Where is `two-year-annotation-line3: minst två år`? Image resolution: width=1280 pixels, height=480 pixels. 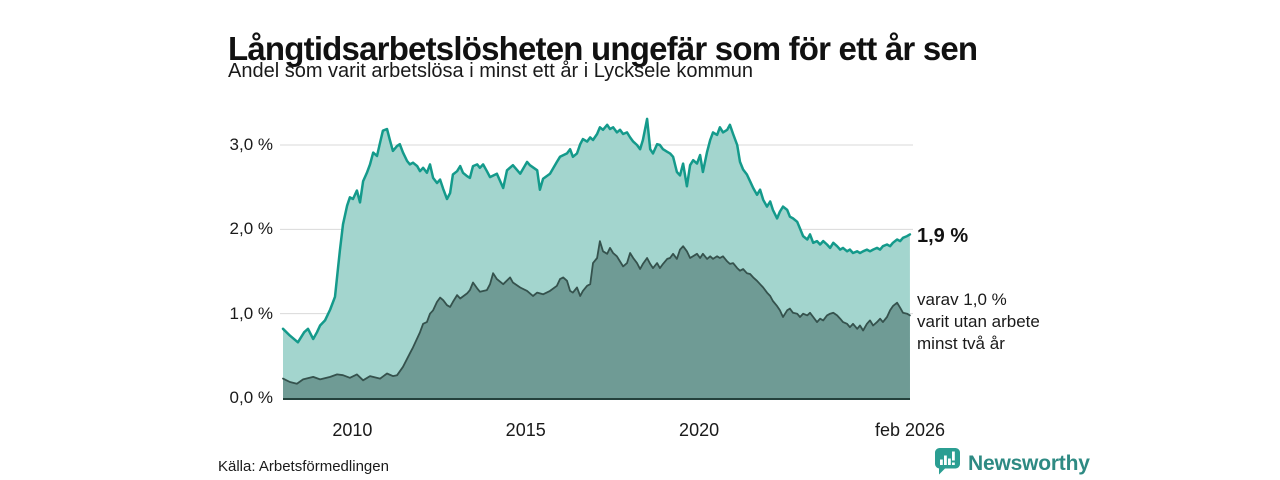 two-year-annotation-line3: minst två år is located at coordinates (961, 343).